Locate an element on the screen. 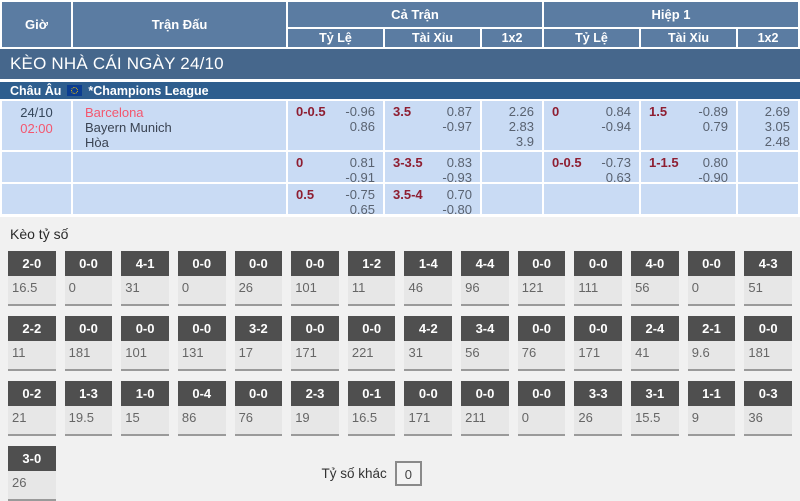  score-cell: 0-0 181 is located at coordinates (88, 343).